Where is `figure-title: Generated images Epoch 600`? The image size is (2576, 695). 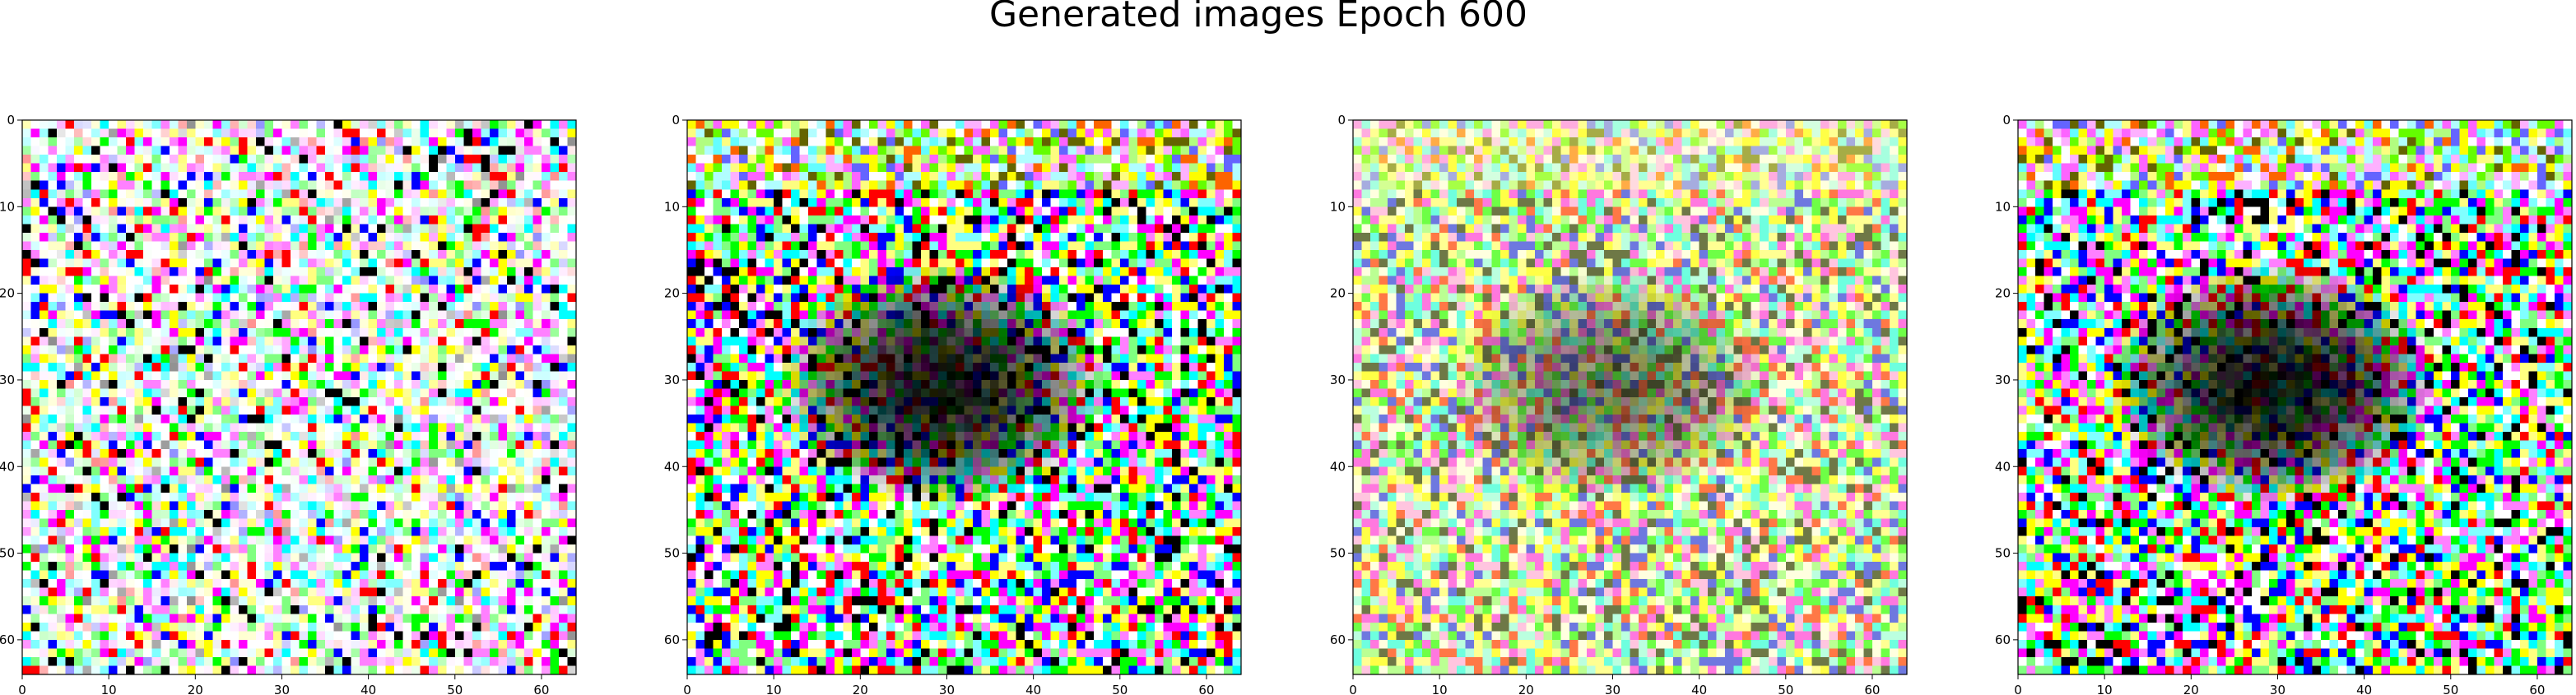 figure-title: Generated images Epoch 600 is located at coordinates (1258, 17).